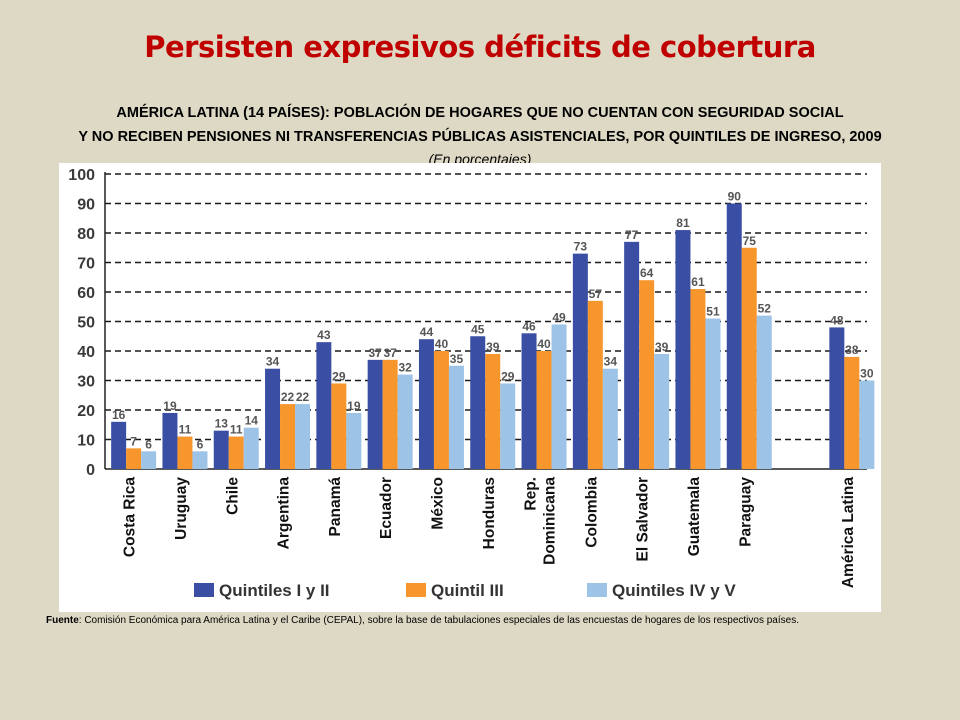 The image size is (960, 720). I want to click on data-label: 45, so click(478, 329).